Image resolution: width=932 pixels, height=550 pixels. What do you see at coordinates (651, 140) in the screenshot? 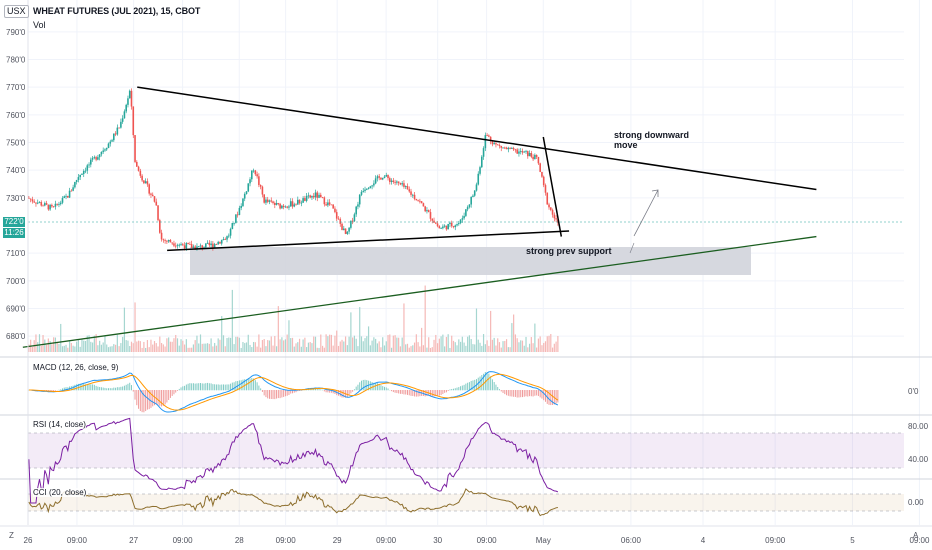
I see `annotation-downward-move: strong downward move` at bounding box center [651, 140].